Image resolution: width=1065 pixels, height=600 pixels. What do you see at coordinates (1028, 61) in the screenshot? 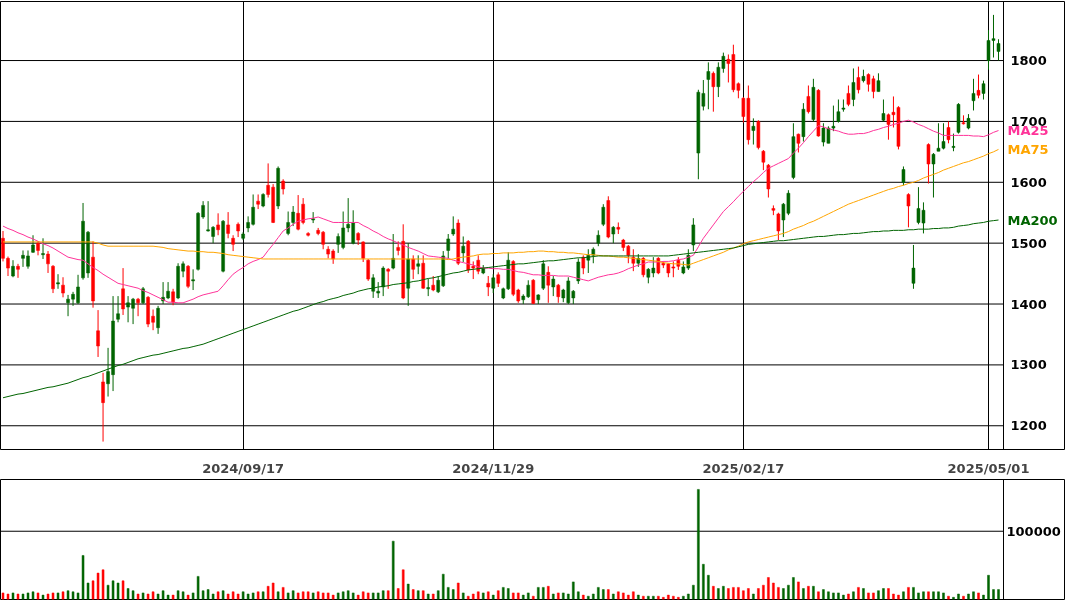
I see `y-tick-label: 1800` at bounding box center [1028, 61].